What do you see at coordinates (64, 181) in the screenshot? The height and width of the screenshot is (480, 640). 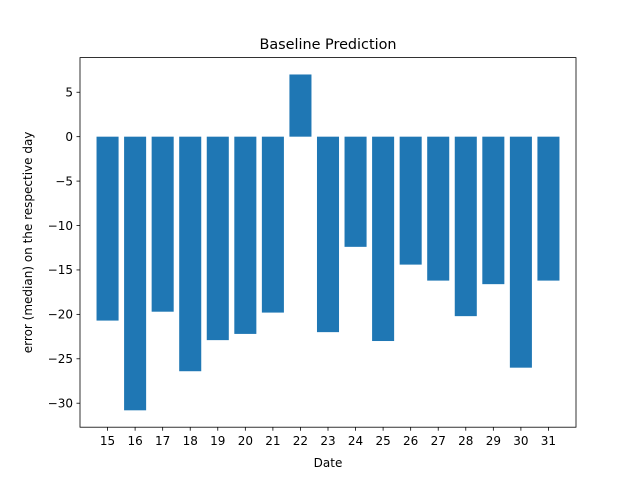 I see `y-tick-label: −5` at bounding box center [64, 181].